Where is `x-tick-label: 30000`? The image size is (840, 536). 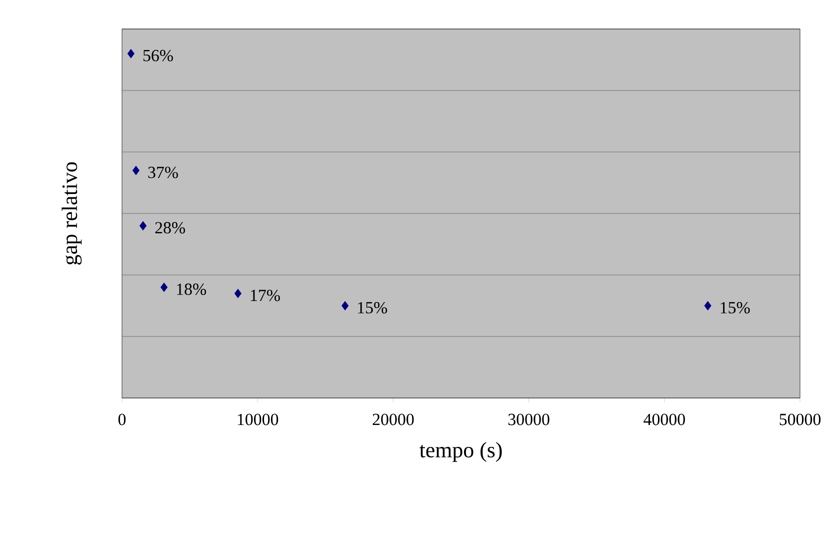 x-tick-label: 30000 is located at coordinates (529, 420).